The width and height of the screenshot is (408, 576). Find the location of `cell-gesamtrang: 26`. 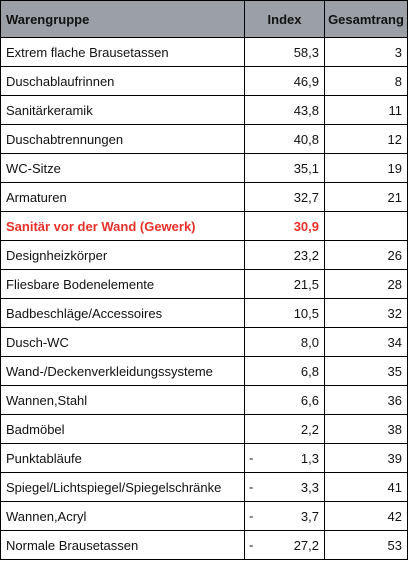

cell-gesamtrang: 26 is located at coordinates (366, 255).